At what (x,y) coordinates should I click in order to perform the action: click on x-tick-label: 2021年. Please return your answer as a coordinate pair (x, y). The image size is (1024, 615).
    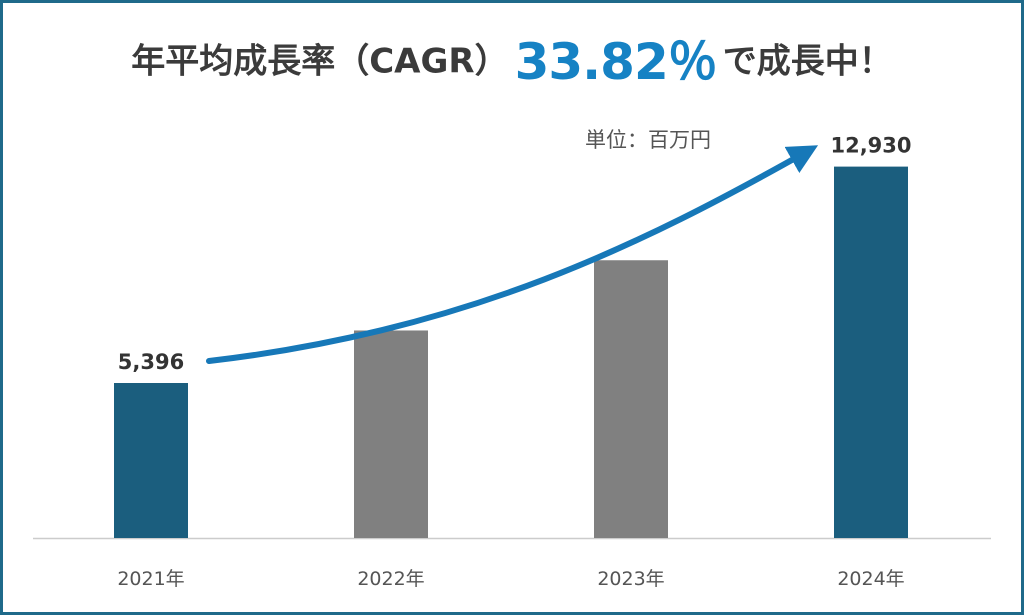
    Looking at the image, I should click on (150, 579).